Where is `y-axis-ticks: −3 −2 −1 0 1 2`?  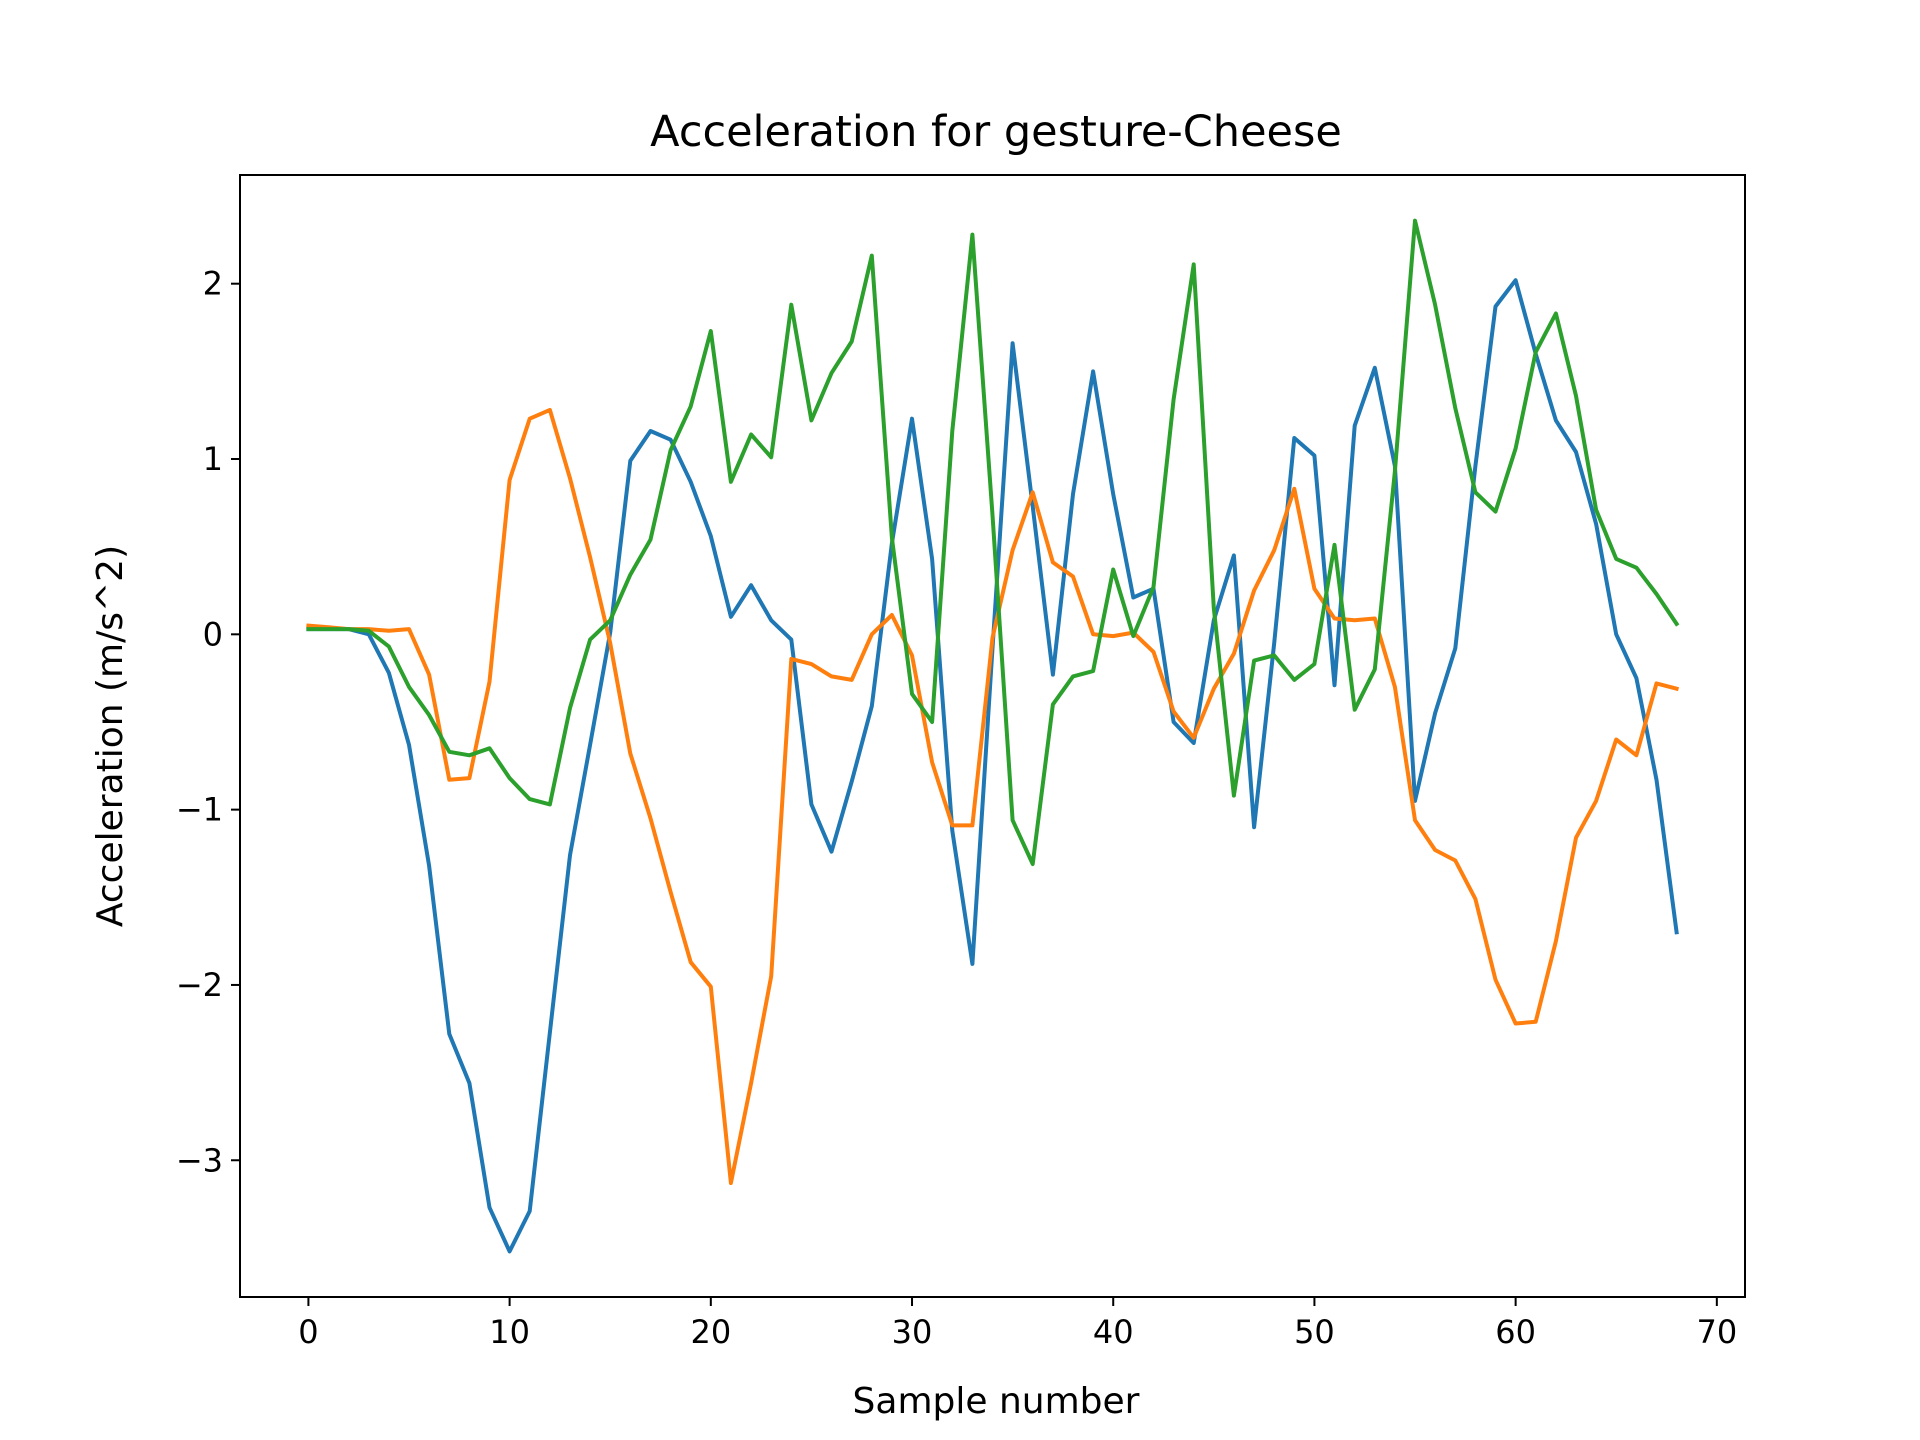
y-axis-ticks: −3 −2 −1 0 1 2 is located at coordinates (208, 722).